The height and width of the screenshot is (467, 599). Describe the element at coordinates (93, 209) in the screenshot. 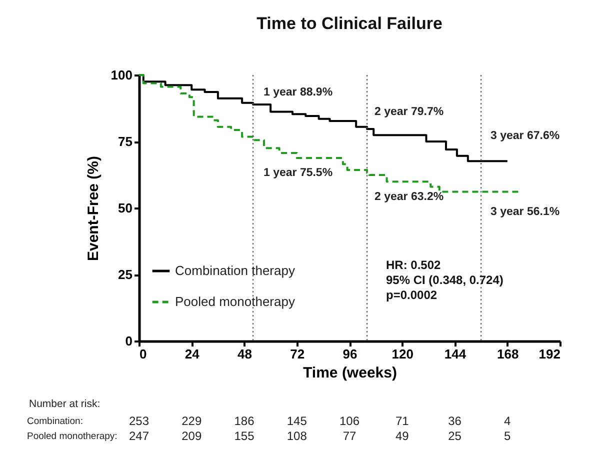

I see `y-axis-title: Event-Free (%)` at that location.